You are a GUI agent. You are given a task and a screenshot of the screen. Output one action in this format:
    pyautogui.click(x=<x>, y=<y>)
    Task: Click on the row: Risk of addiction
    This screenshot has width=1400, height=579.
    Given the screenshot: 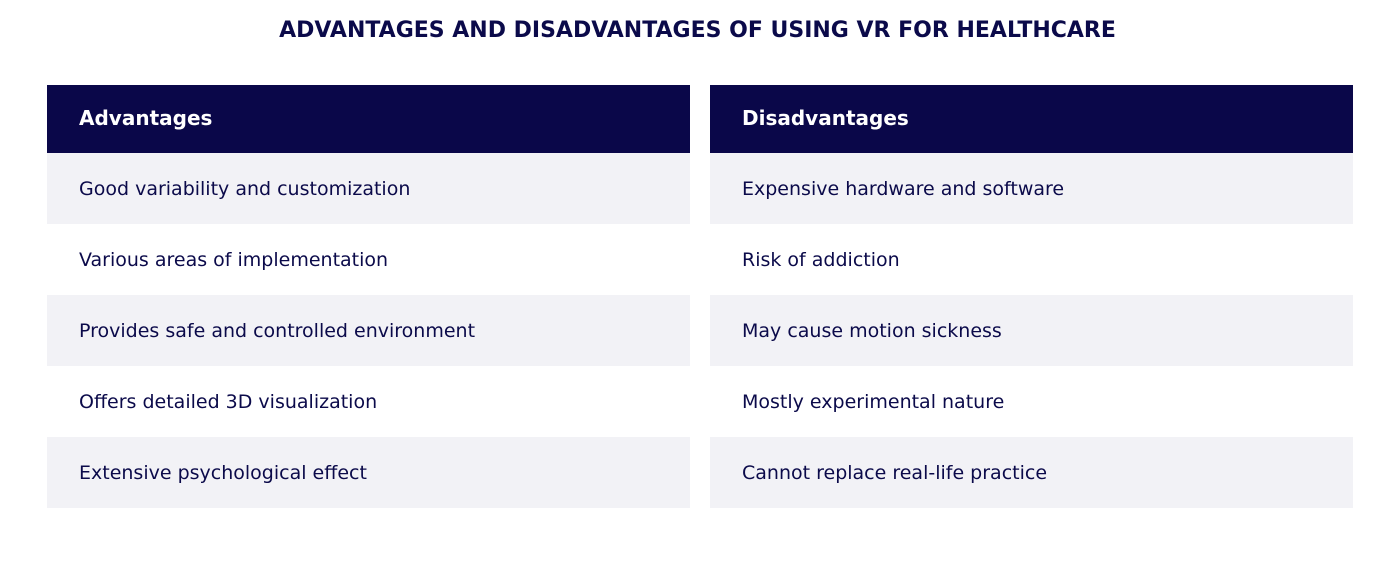 What is the action you would take?
    pyautogui.click(x=821, y=260)
    